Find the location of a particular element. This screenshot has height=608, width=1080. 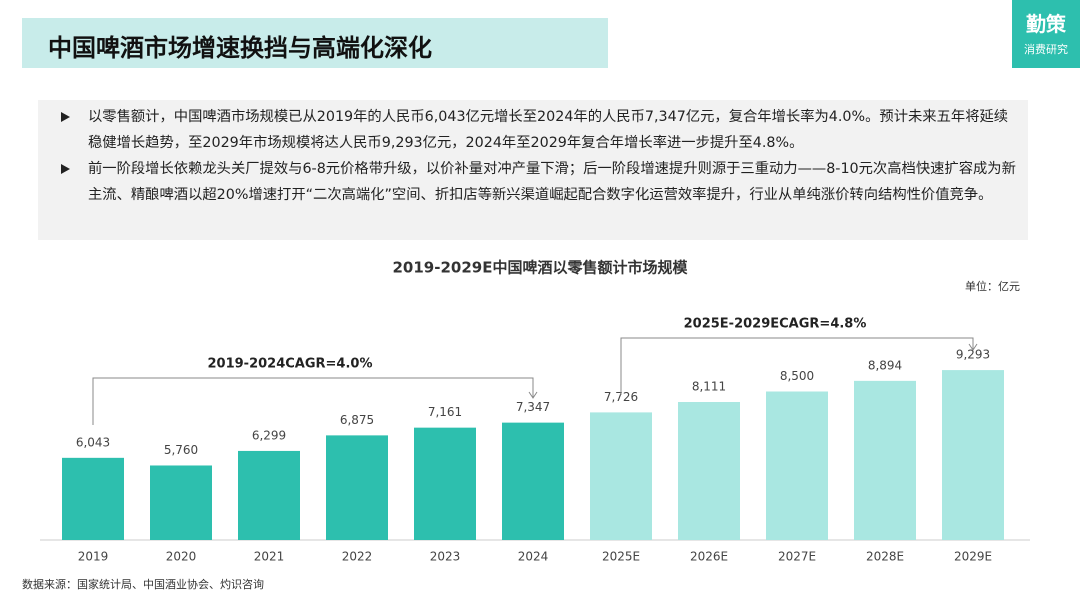

value-label: 7,347 is located at coordinates (533, 407).